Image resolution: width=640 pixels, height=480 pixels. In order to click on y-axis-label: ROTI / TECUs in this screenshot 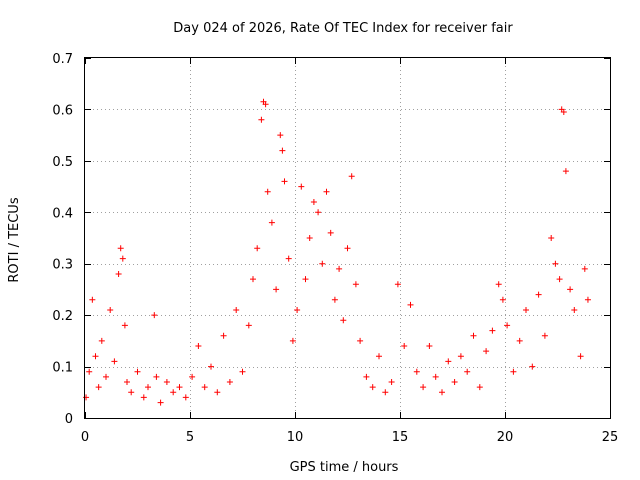, I will do `click(14, 239)`.